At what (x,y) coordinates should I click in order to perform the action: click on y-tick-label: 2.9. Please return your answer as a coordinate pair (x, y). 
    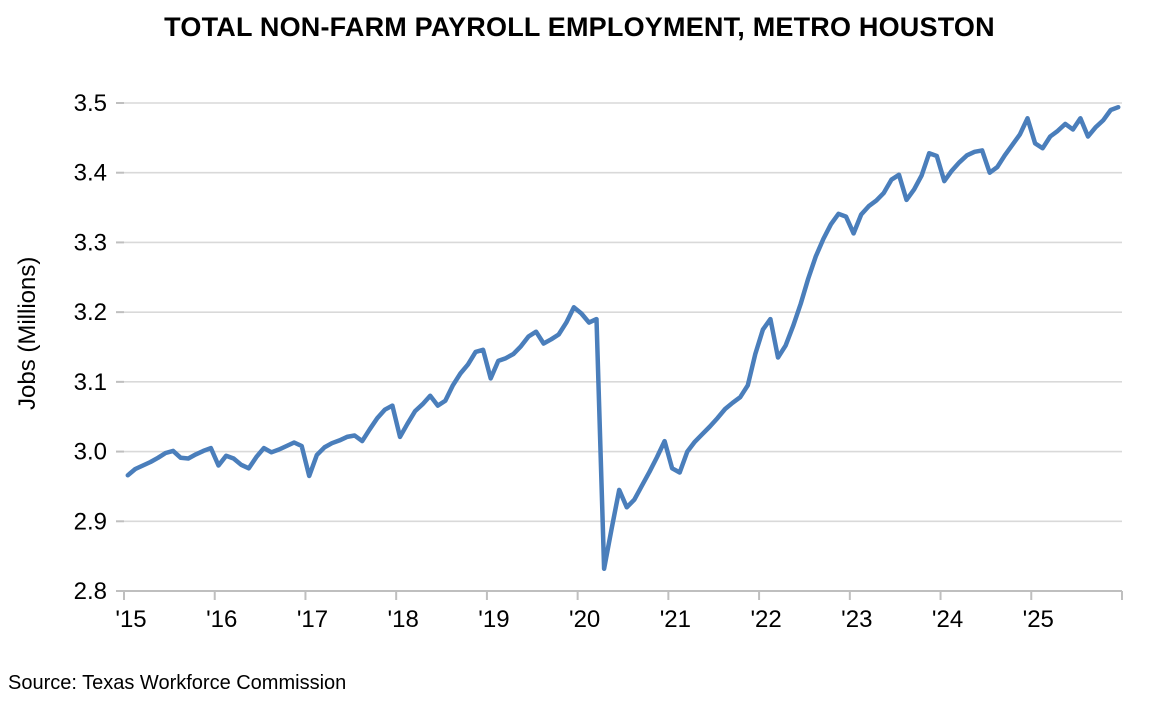
    Looking at the image, I should click on (90, 521).